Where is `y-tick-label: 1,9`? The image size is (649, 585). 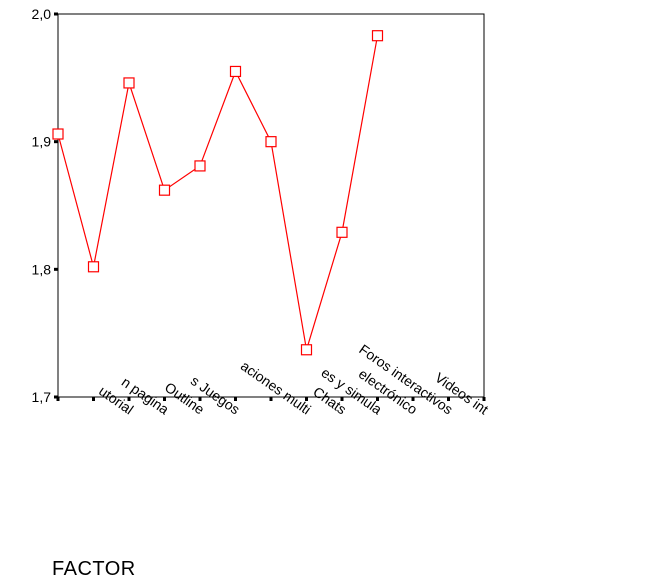 y-tick-label: 1,9 is located at coordinates (42, 142).